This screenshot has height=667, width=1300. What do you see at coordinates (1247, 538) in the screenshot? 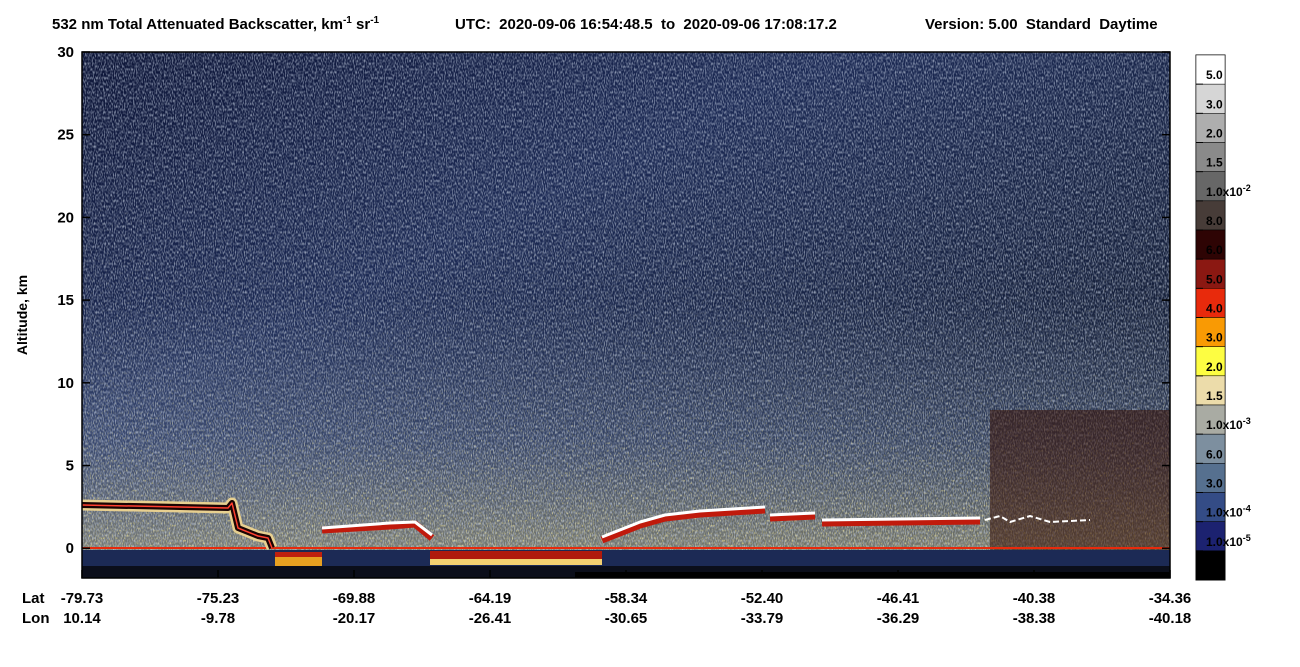
I see `colorbar-label-sup: -5` at bounding box center [1247, 538].